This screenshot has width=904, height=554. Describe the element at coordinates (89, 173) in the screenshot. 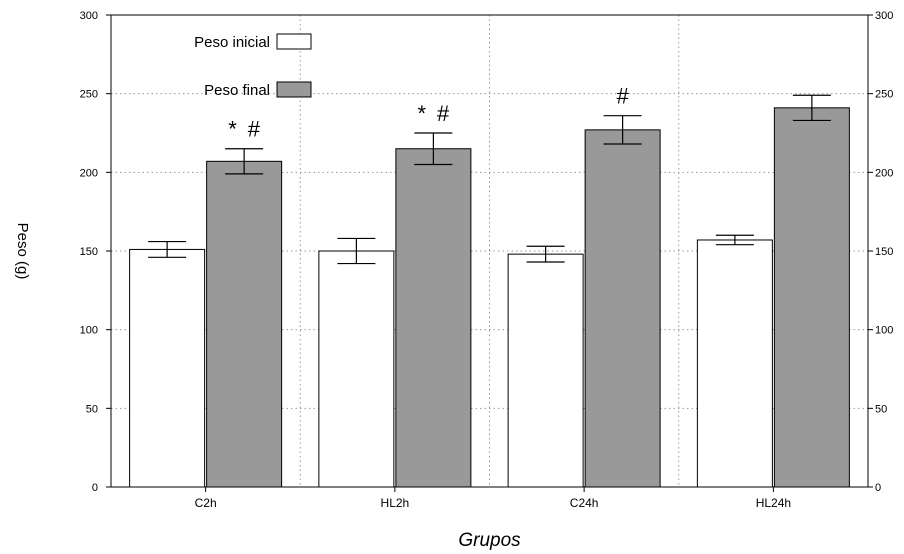

I see `y-tick-label: 200` at that location.